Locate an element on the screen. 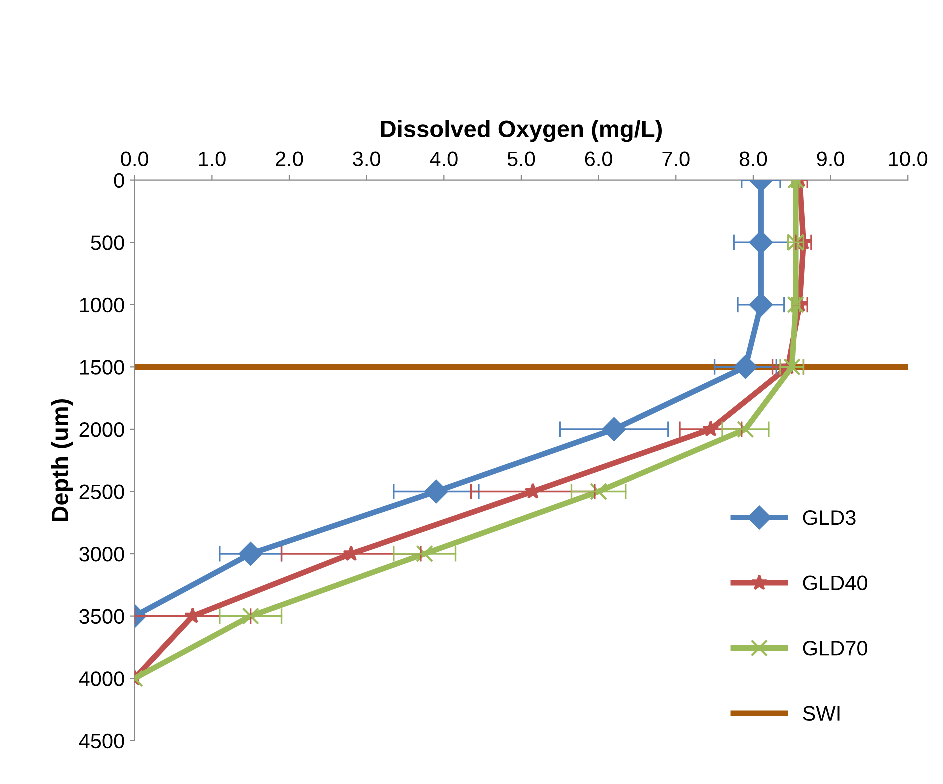  x-tick-label: 6.0 is located at coordinates (598, 159).